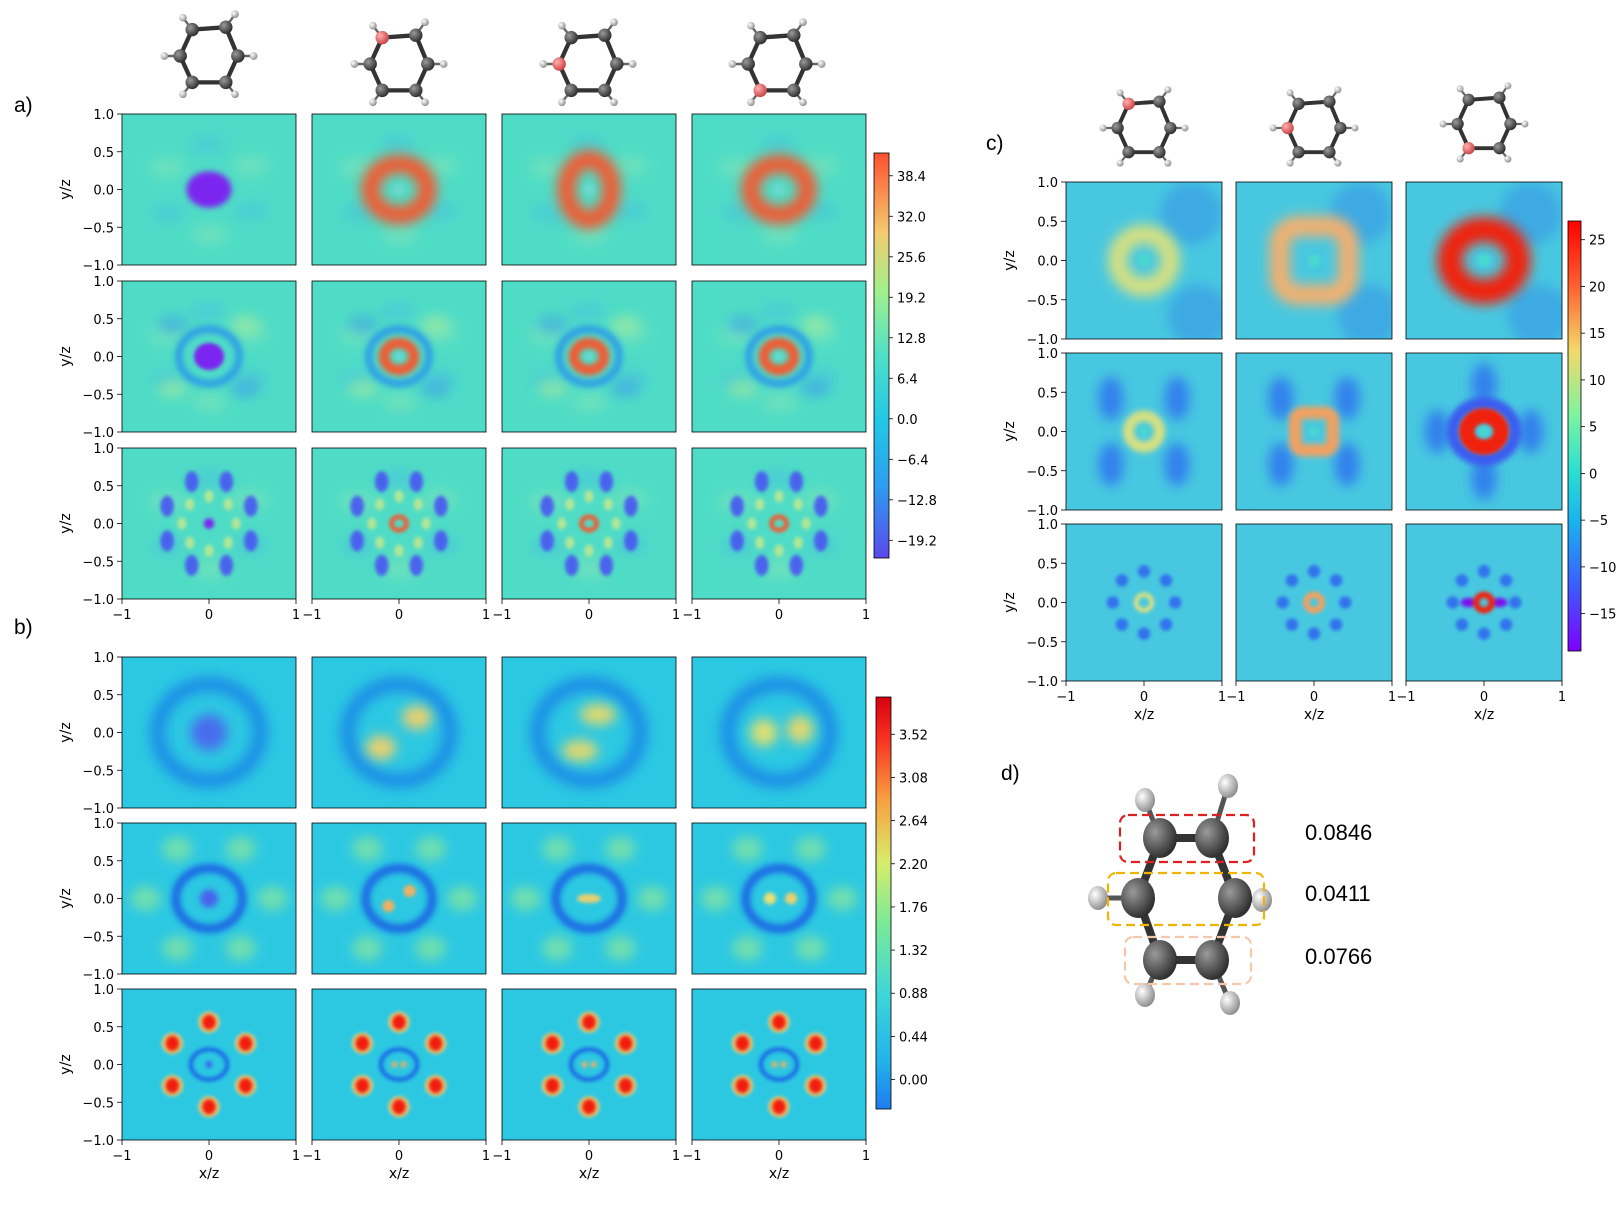 The image size is (1622, 1220). What do you see at coordinates (589, 523) in the screenshot?
I see `heatmap-a-r3-c3` at bounding box center [589, 523].